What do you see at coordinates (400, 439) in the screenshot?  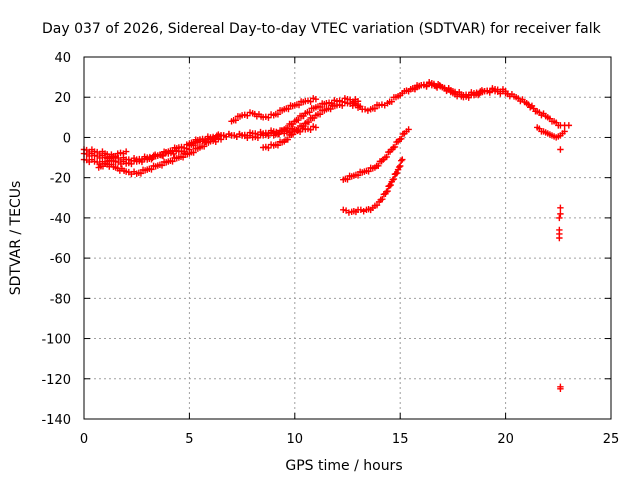 I see `x-tick-label: 15` at bounding box center [400, 439].